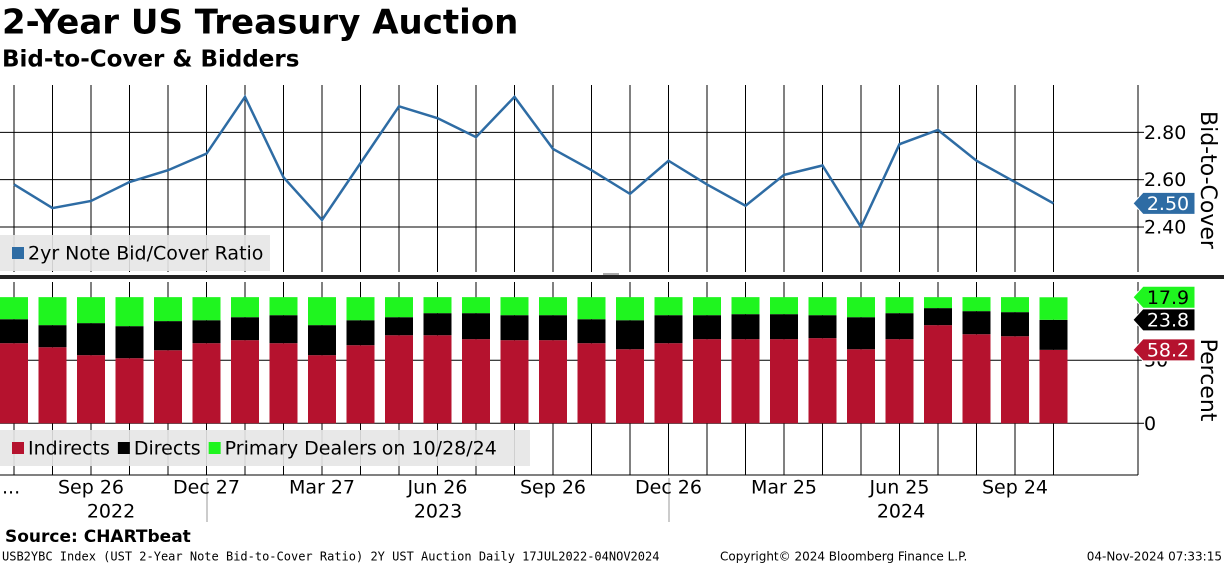 This screenshot has height=566, width=1224. Describe the element at coordinates (301, 449) in the screenshot. I see `legend-label: Primary Dealers` at that location.